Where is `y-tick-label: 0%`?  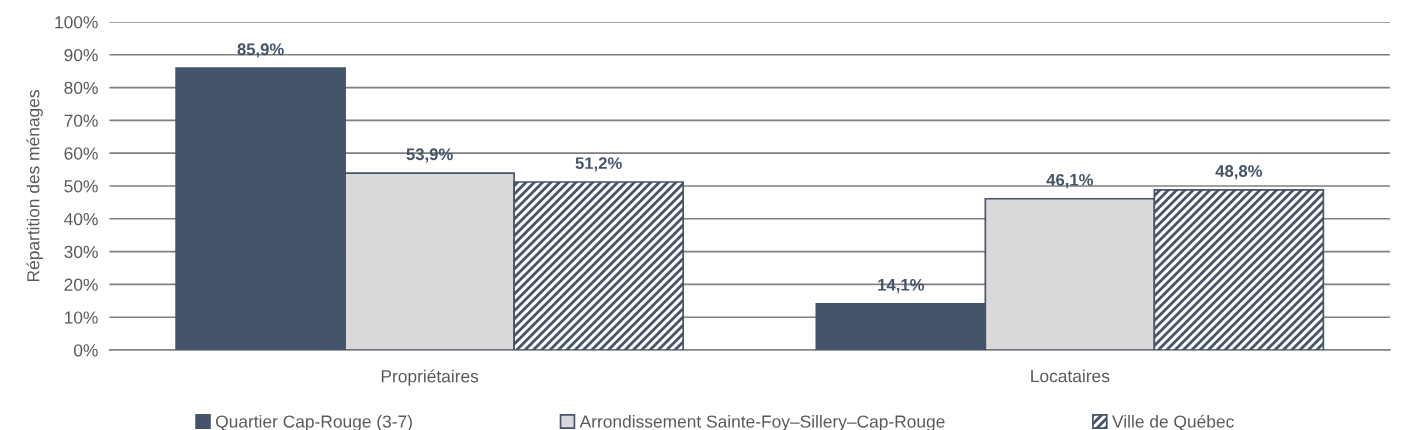
y-tick-label: 0% is located at coordinates (85, 350).